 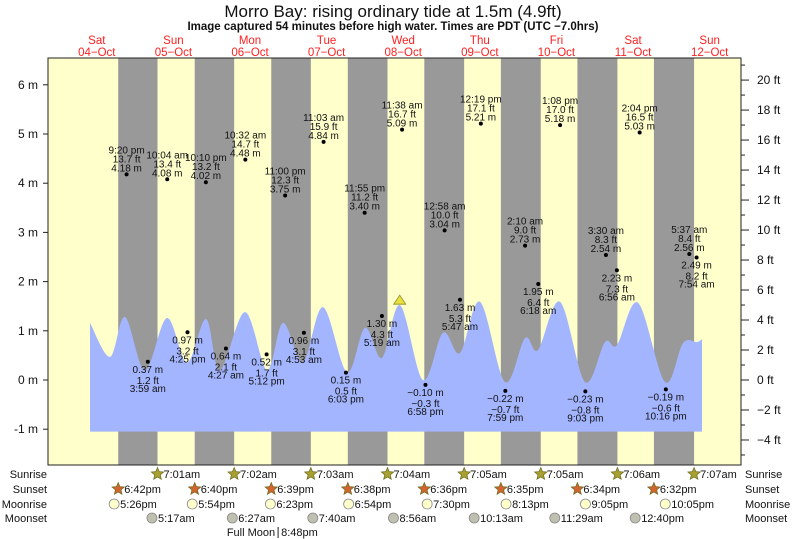 I want to click on tide-label-time: 2:10 am, so click(x=525, y=222).